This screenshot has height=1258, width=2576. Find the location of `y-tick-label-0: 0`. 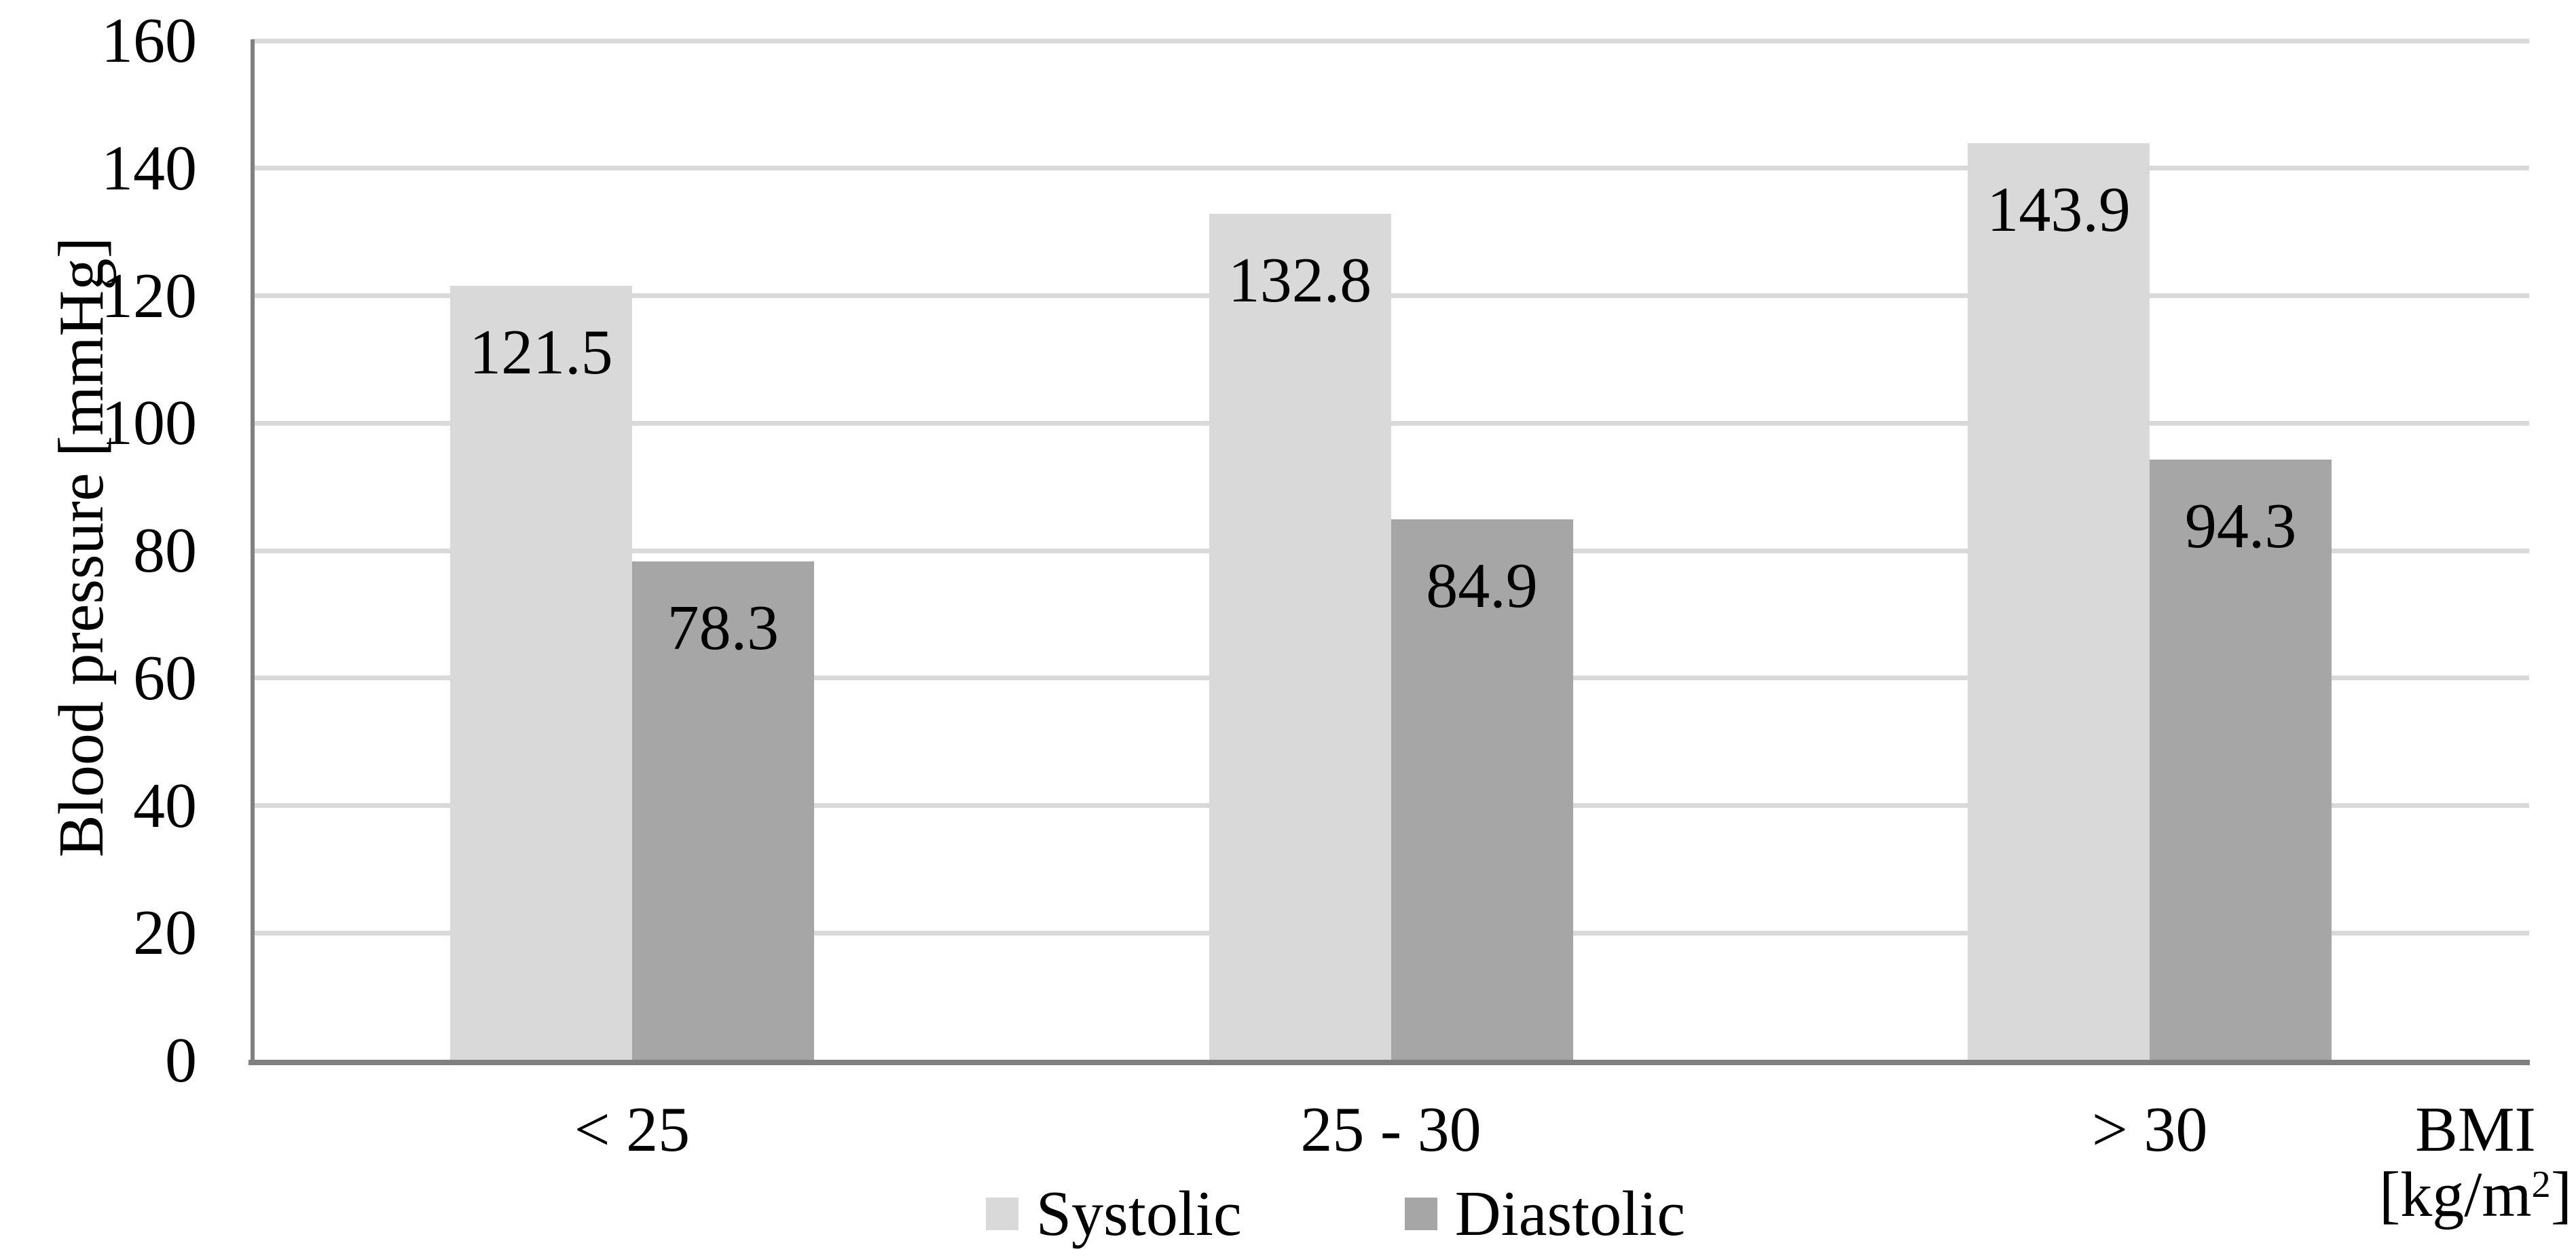

y-tick-label-0: 0 is located at coordinates (181, 1061).